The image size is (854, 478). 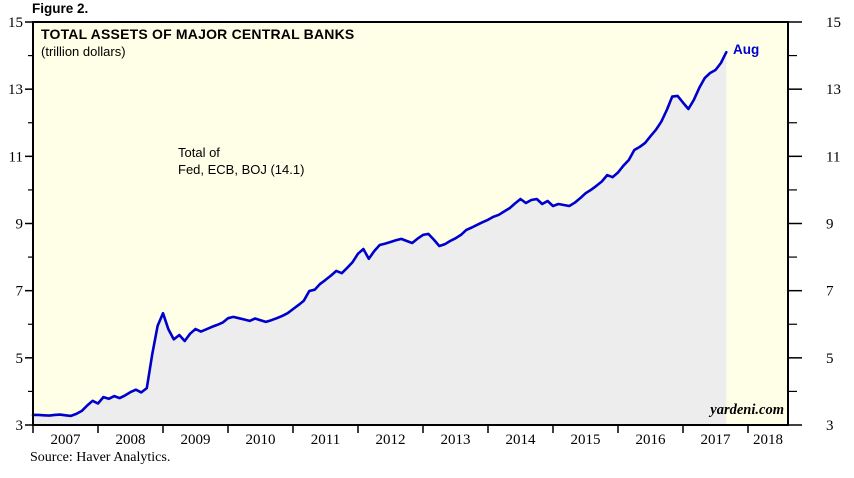 I want to click on y-axis-label-left: 5, so click(x=20, y=359).